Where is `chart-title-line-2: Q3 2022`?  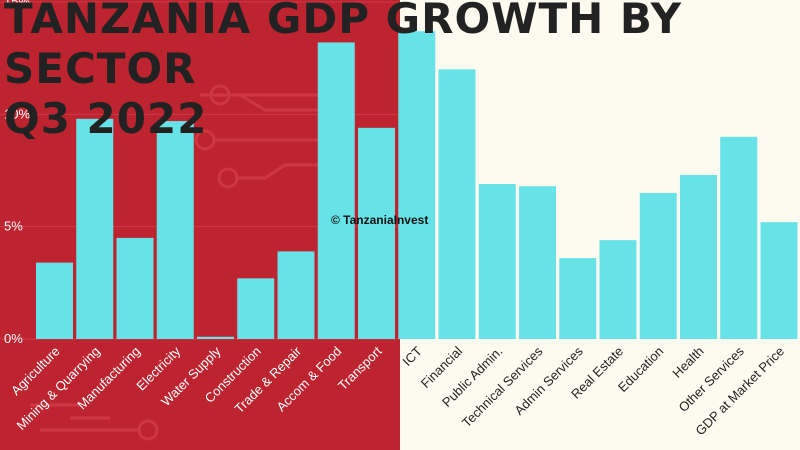 chart-title-line-2: Q3 2022 is located at coordinates (106, 118).